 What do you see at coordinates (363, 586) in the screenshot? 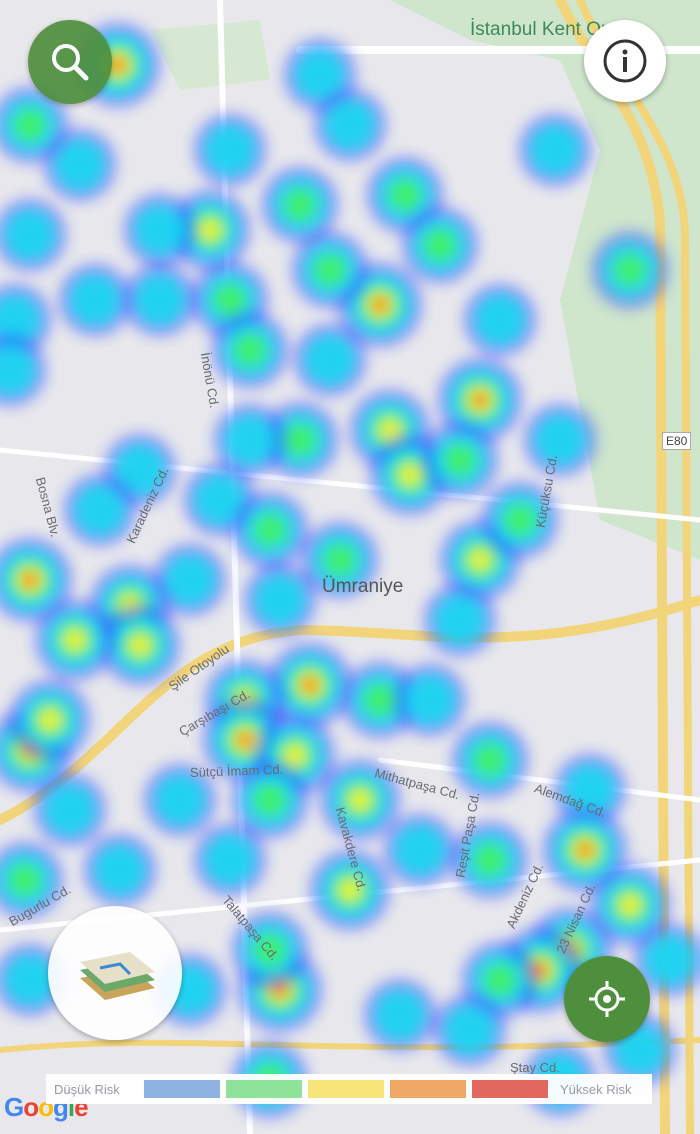
I see `district-label: Ümraniye` at bounding box center [363, 586].